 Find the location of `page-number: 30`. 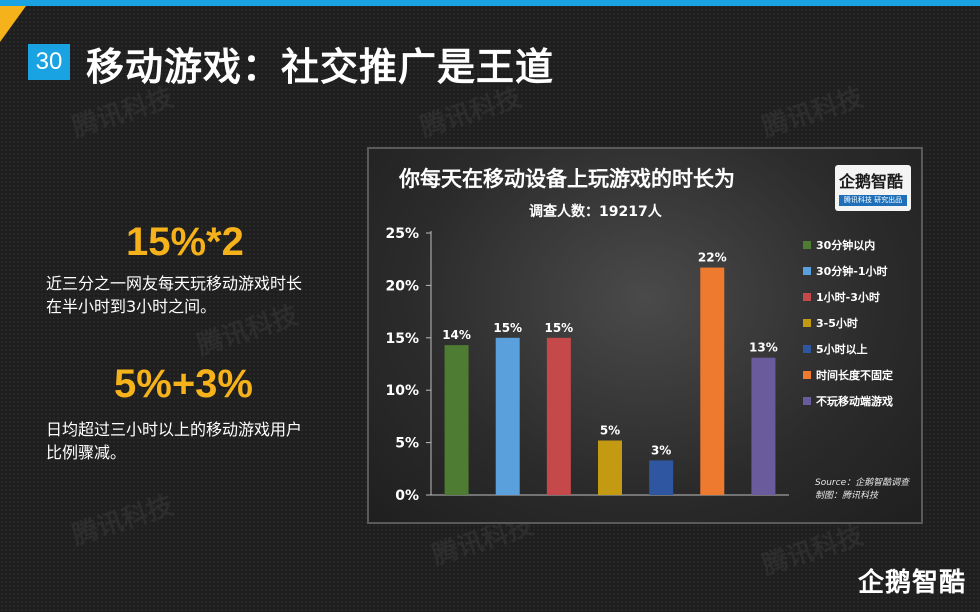

page-number: 30 is located at coordinates (49, 62).